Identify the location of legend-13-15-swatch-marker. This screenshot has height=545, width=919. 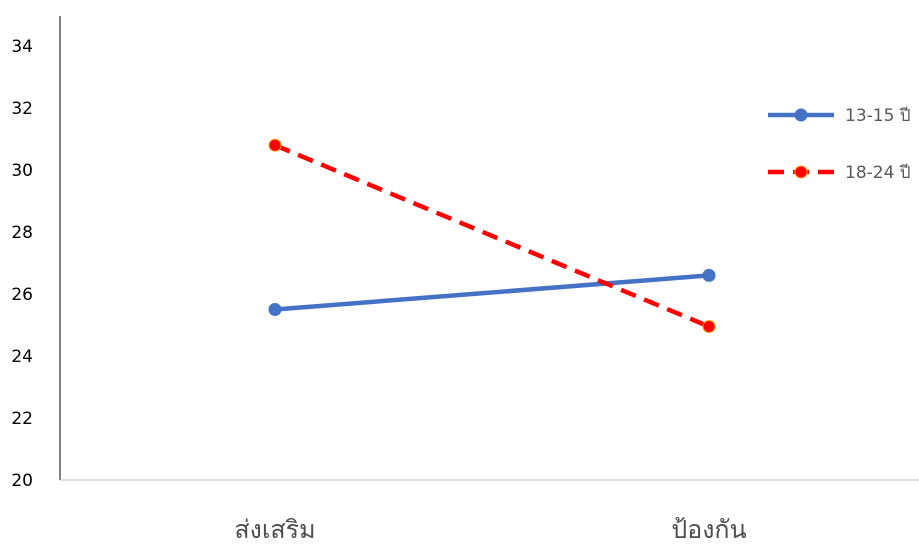
(801, 115).